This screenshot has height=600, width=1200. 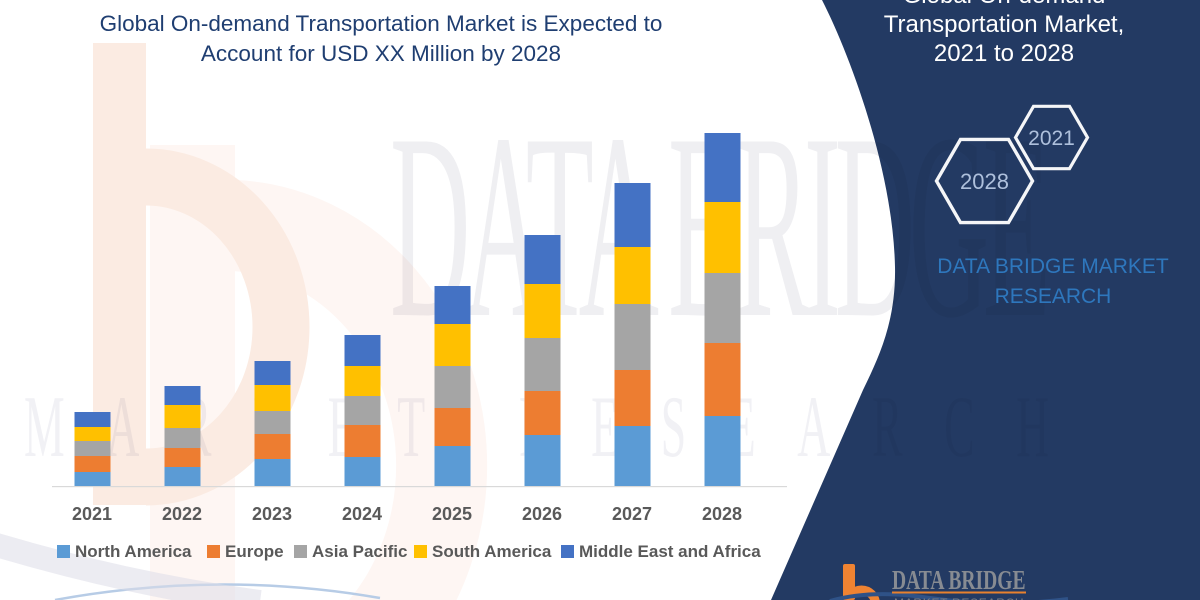 I want to click on svg-text: MARKET RESEARCH, so click(x=959, y=598).